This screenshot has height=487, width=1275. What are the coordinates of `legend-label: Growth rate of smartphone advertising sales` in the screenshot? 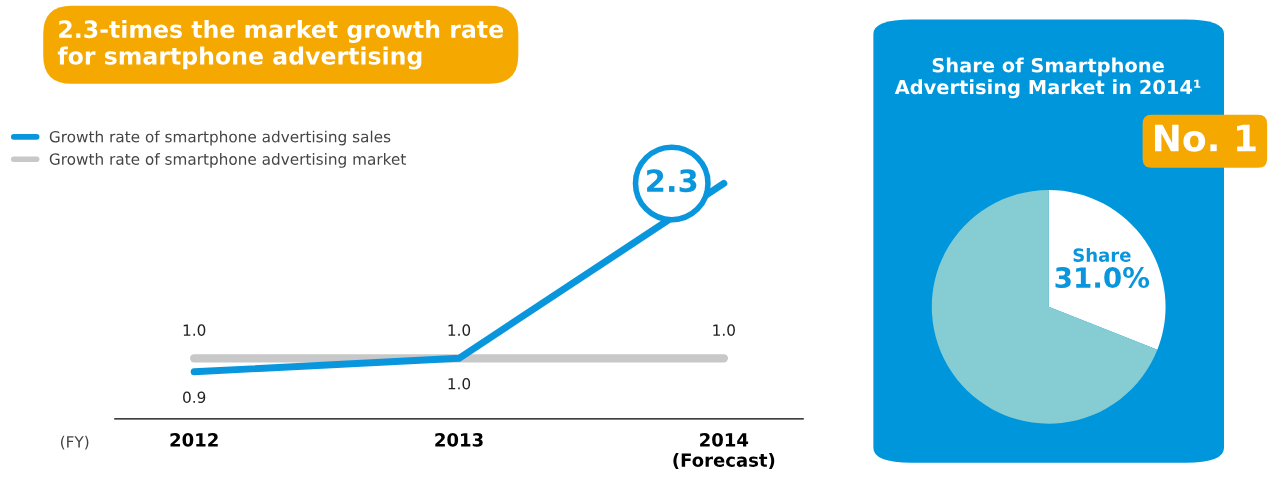 It's located at (220, 138).